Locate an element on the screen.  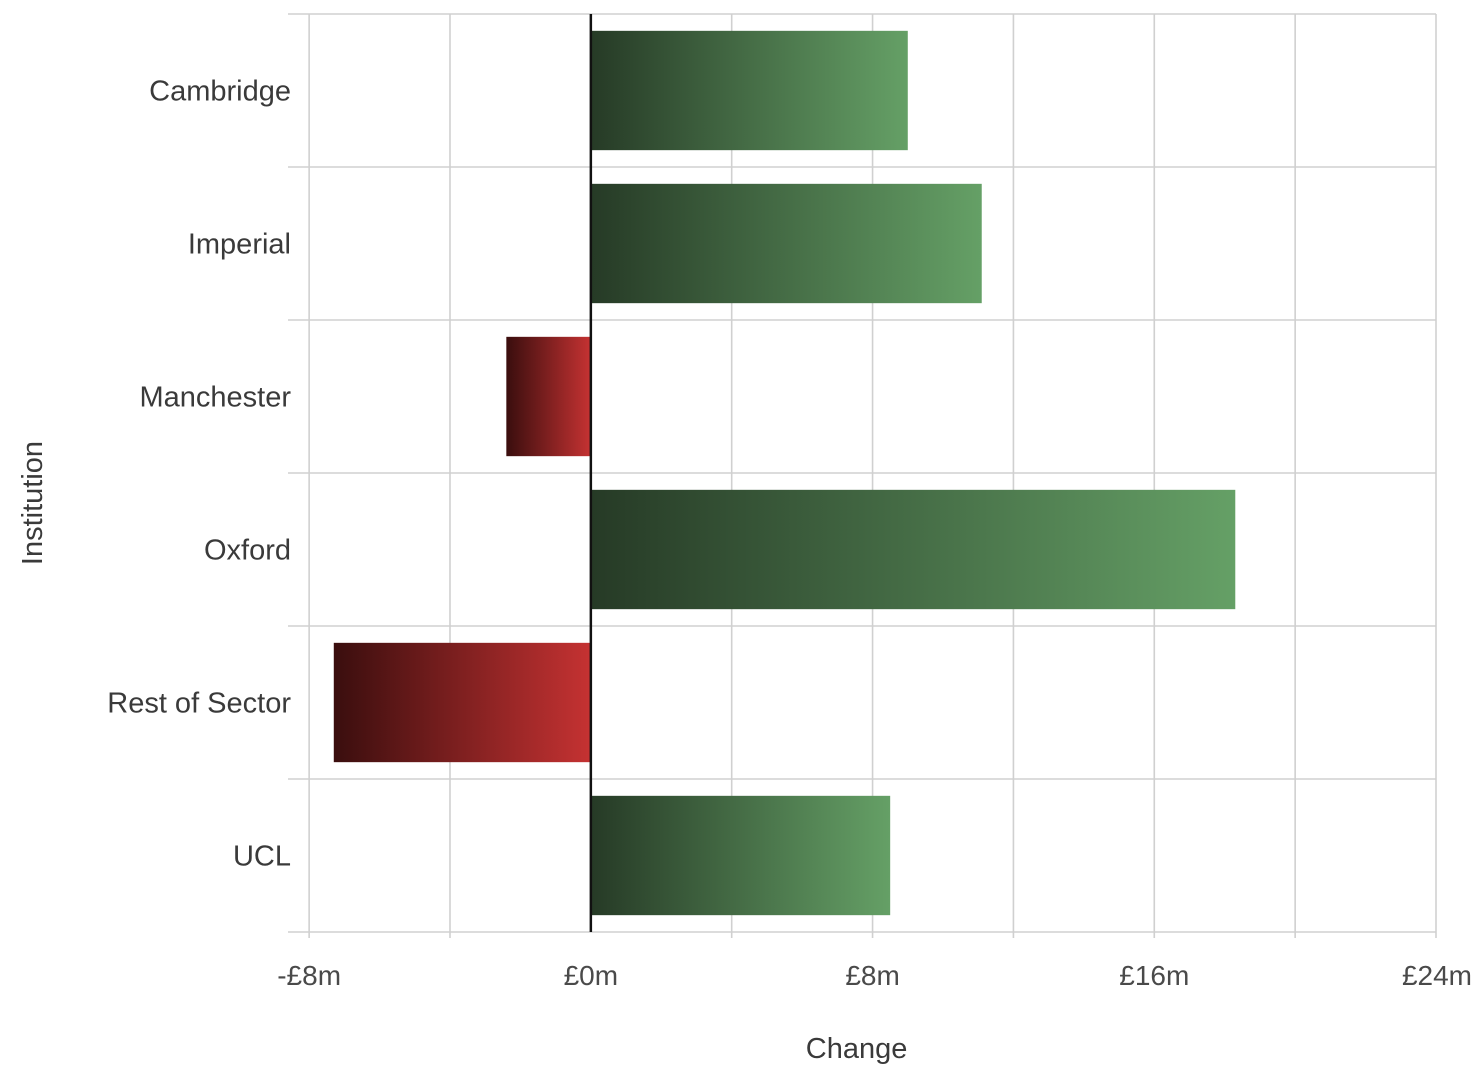
category-label: Rest of Sector is located at coordinates (199, 704).